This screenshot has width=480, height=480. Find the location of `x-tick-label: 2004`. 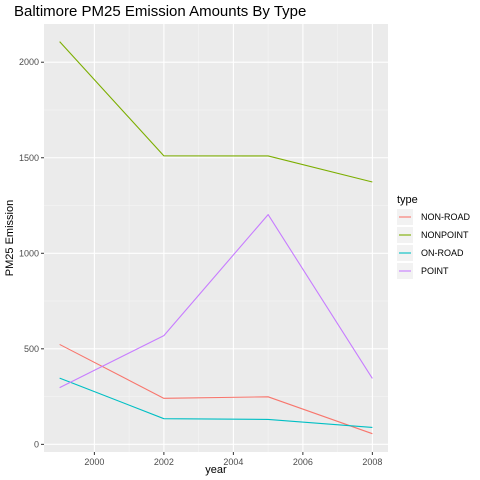

x-tick-label: 2004 is located at coordinates (233, 462).